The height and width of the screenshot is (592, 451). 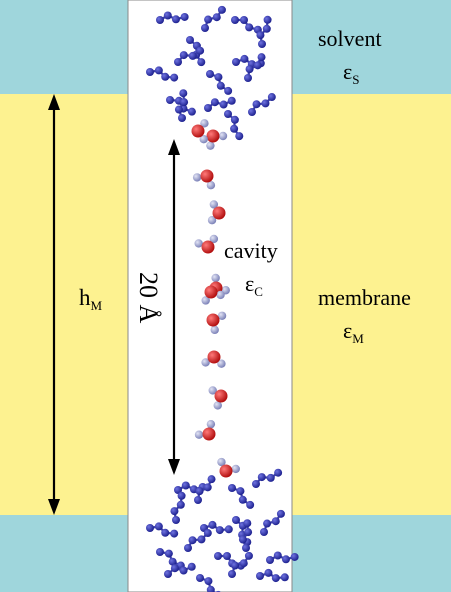 I want to click on solvent-molecules-bottom, so click(x=222, y=530).